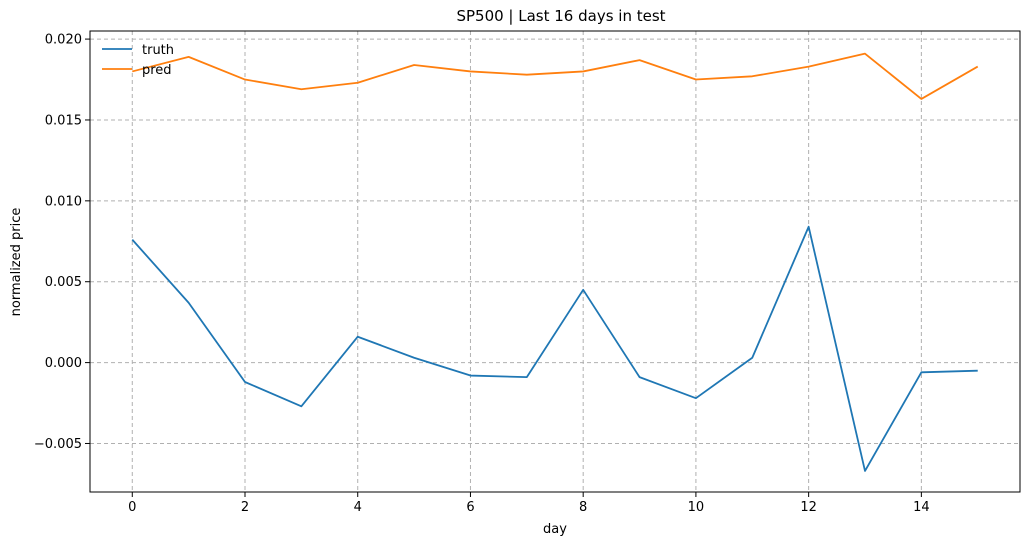  What do you see at coordinates (696, 507) in the screenshot?
I see `x-tick-label: 10` at bounding box center [696, 507].